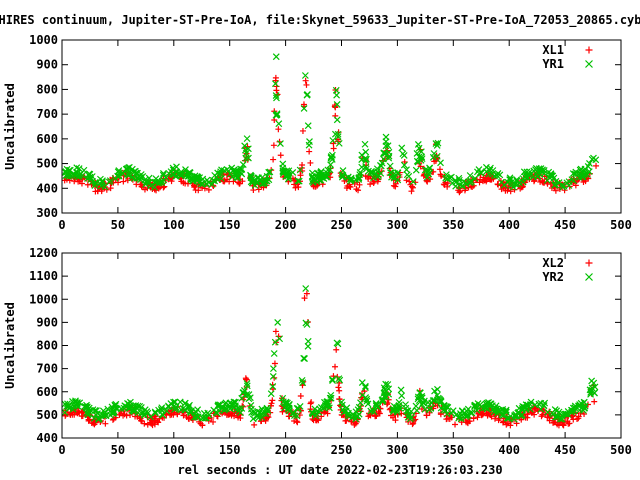 The width and height of the screenshot is (640, 480). I want to click on x-tick-label: 250, so click(342, 450).